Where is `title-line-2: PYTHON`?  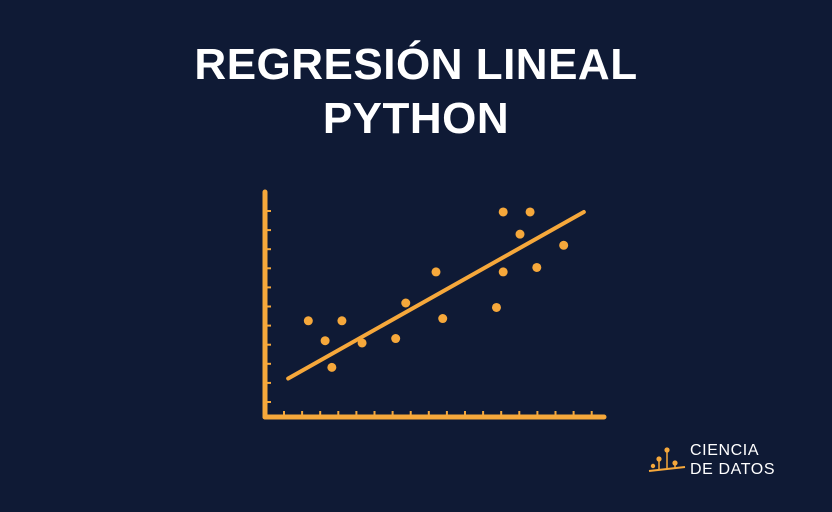 title-line-2: PYTHON is located at coordinates (416, 118).